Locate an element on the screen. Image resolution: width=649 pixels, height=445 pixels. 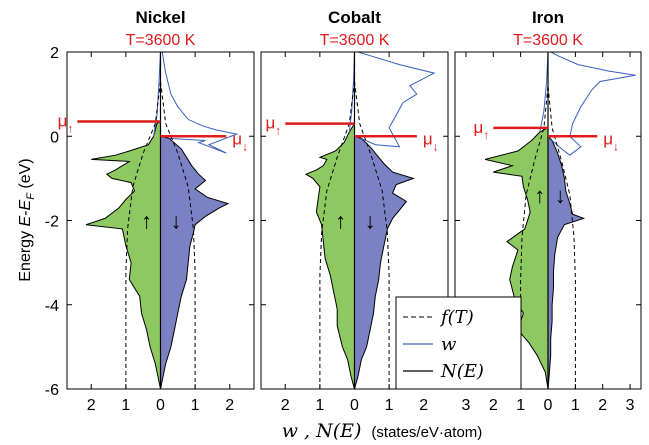
panel-title: Nickel is located at coordinates (160, 17).